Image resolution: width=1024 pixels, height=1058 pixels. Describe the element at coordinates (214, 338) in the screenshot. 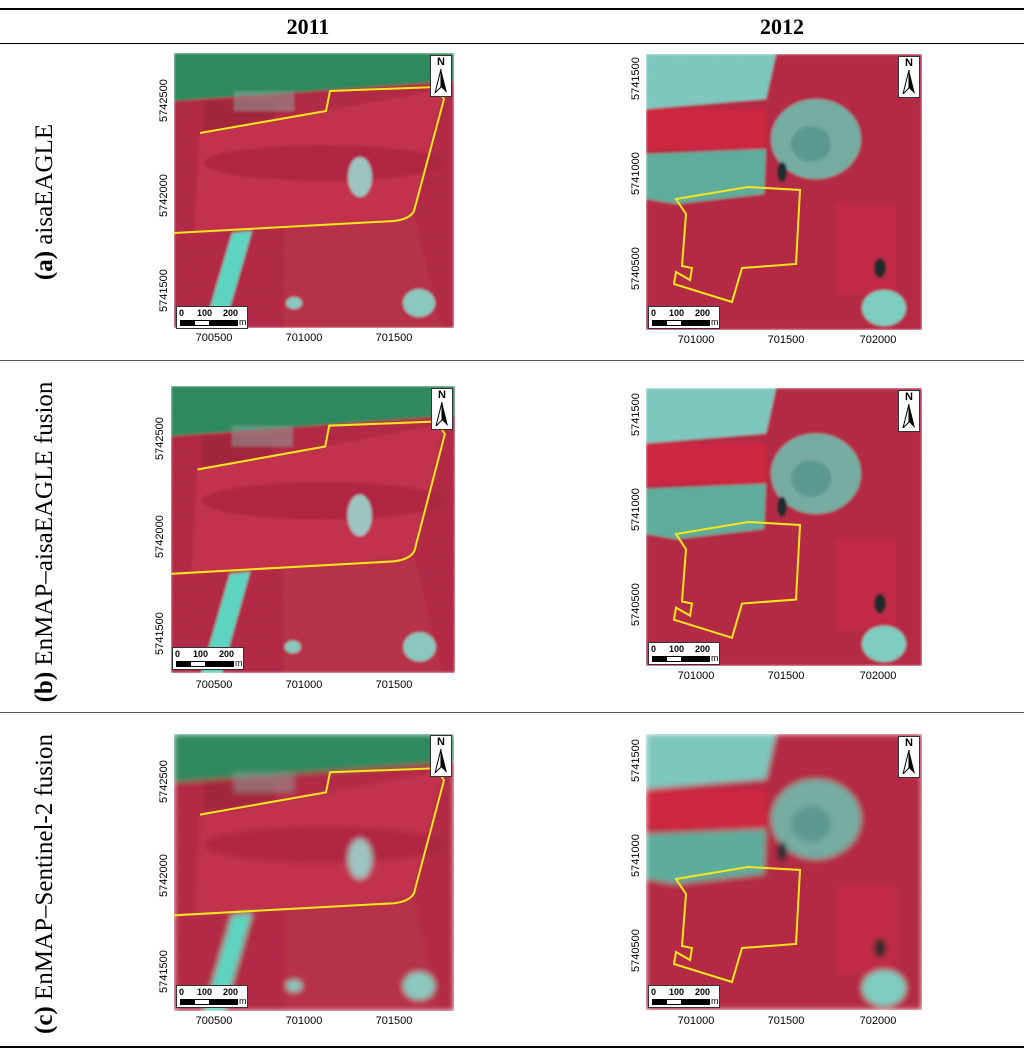

I see `x-tick-2011-a-1: 700500` at that location.